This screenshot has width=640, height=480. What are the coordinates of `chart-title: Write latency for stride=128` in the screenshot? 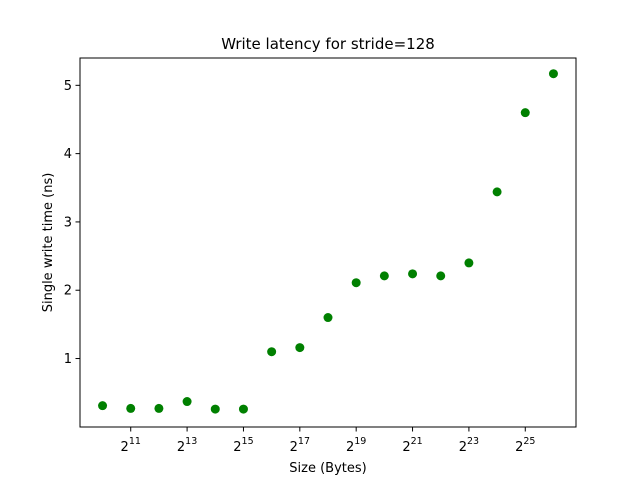 It's located at (328, 44).